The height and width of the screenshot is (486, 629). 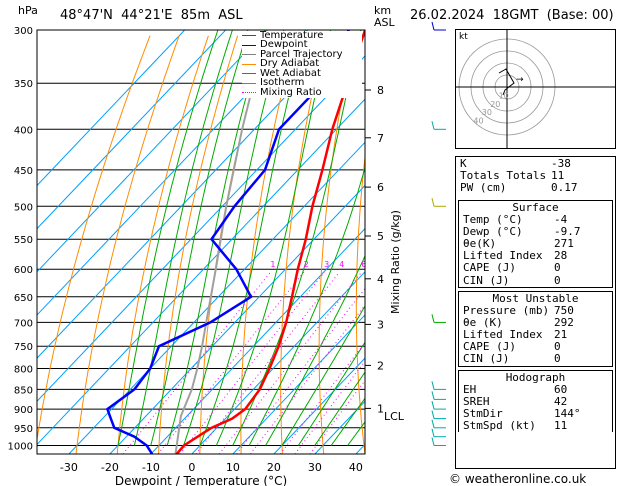 I want to click on pressure-tick-label: 300, so click(x=23, y=31).